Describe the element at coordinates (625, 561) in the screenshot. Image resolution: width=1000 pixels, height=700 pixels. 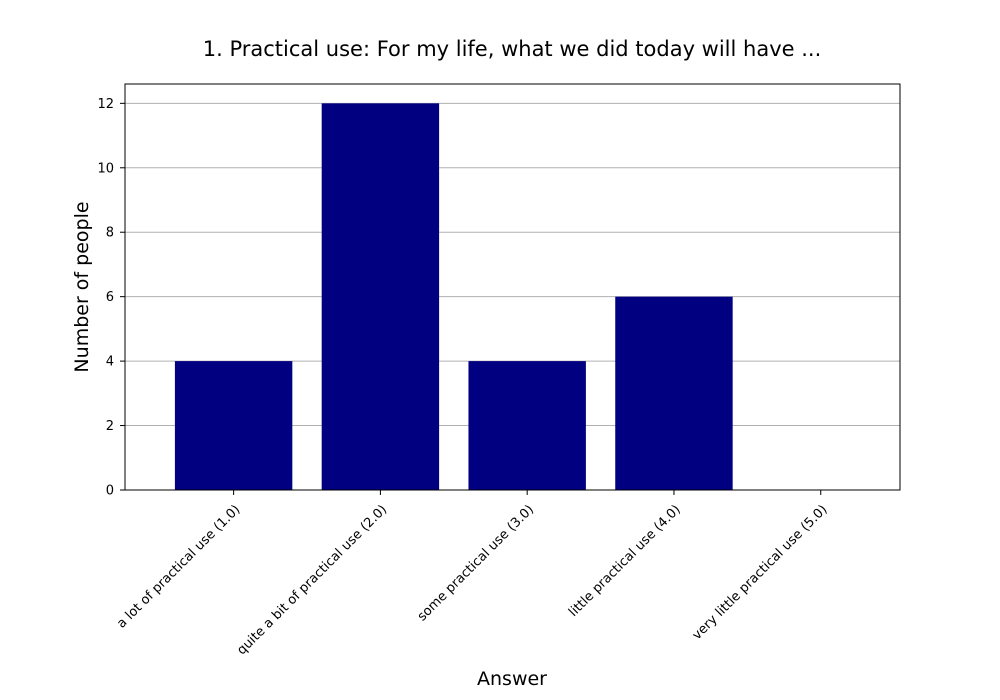
I see `x-tick-label: little practical use (4.0)` at that location.